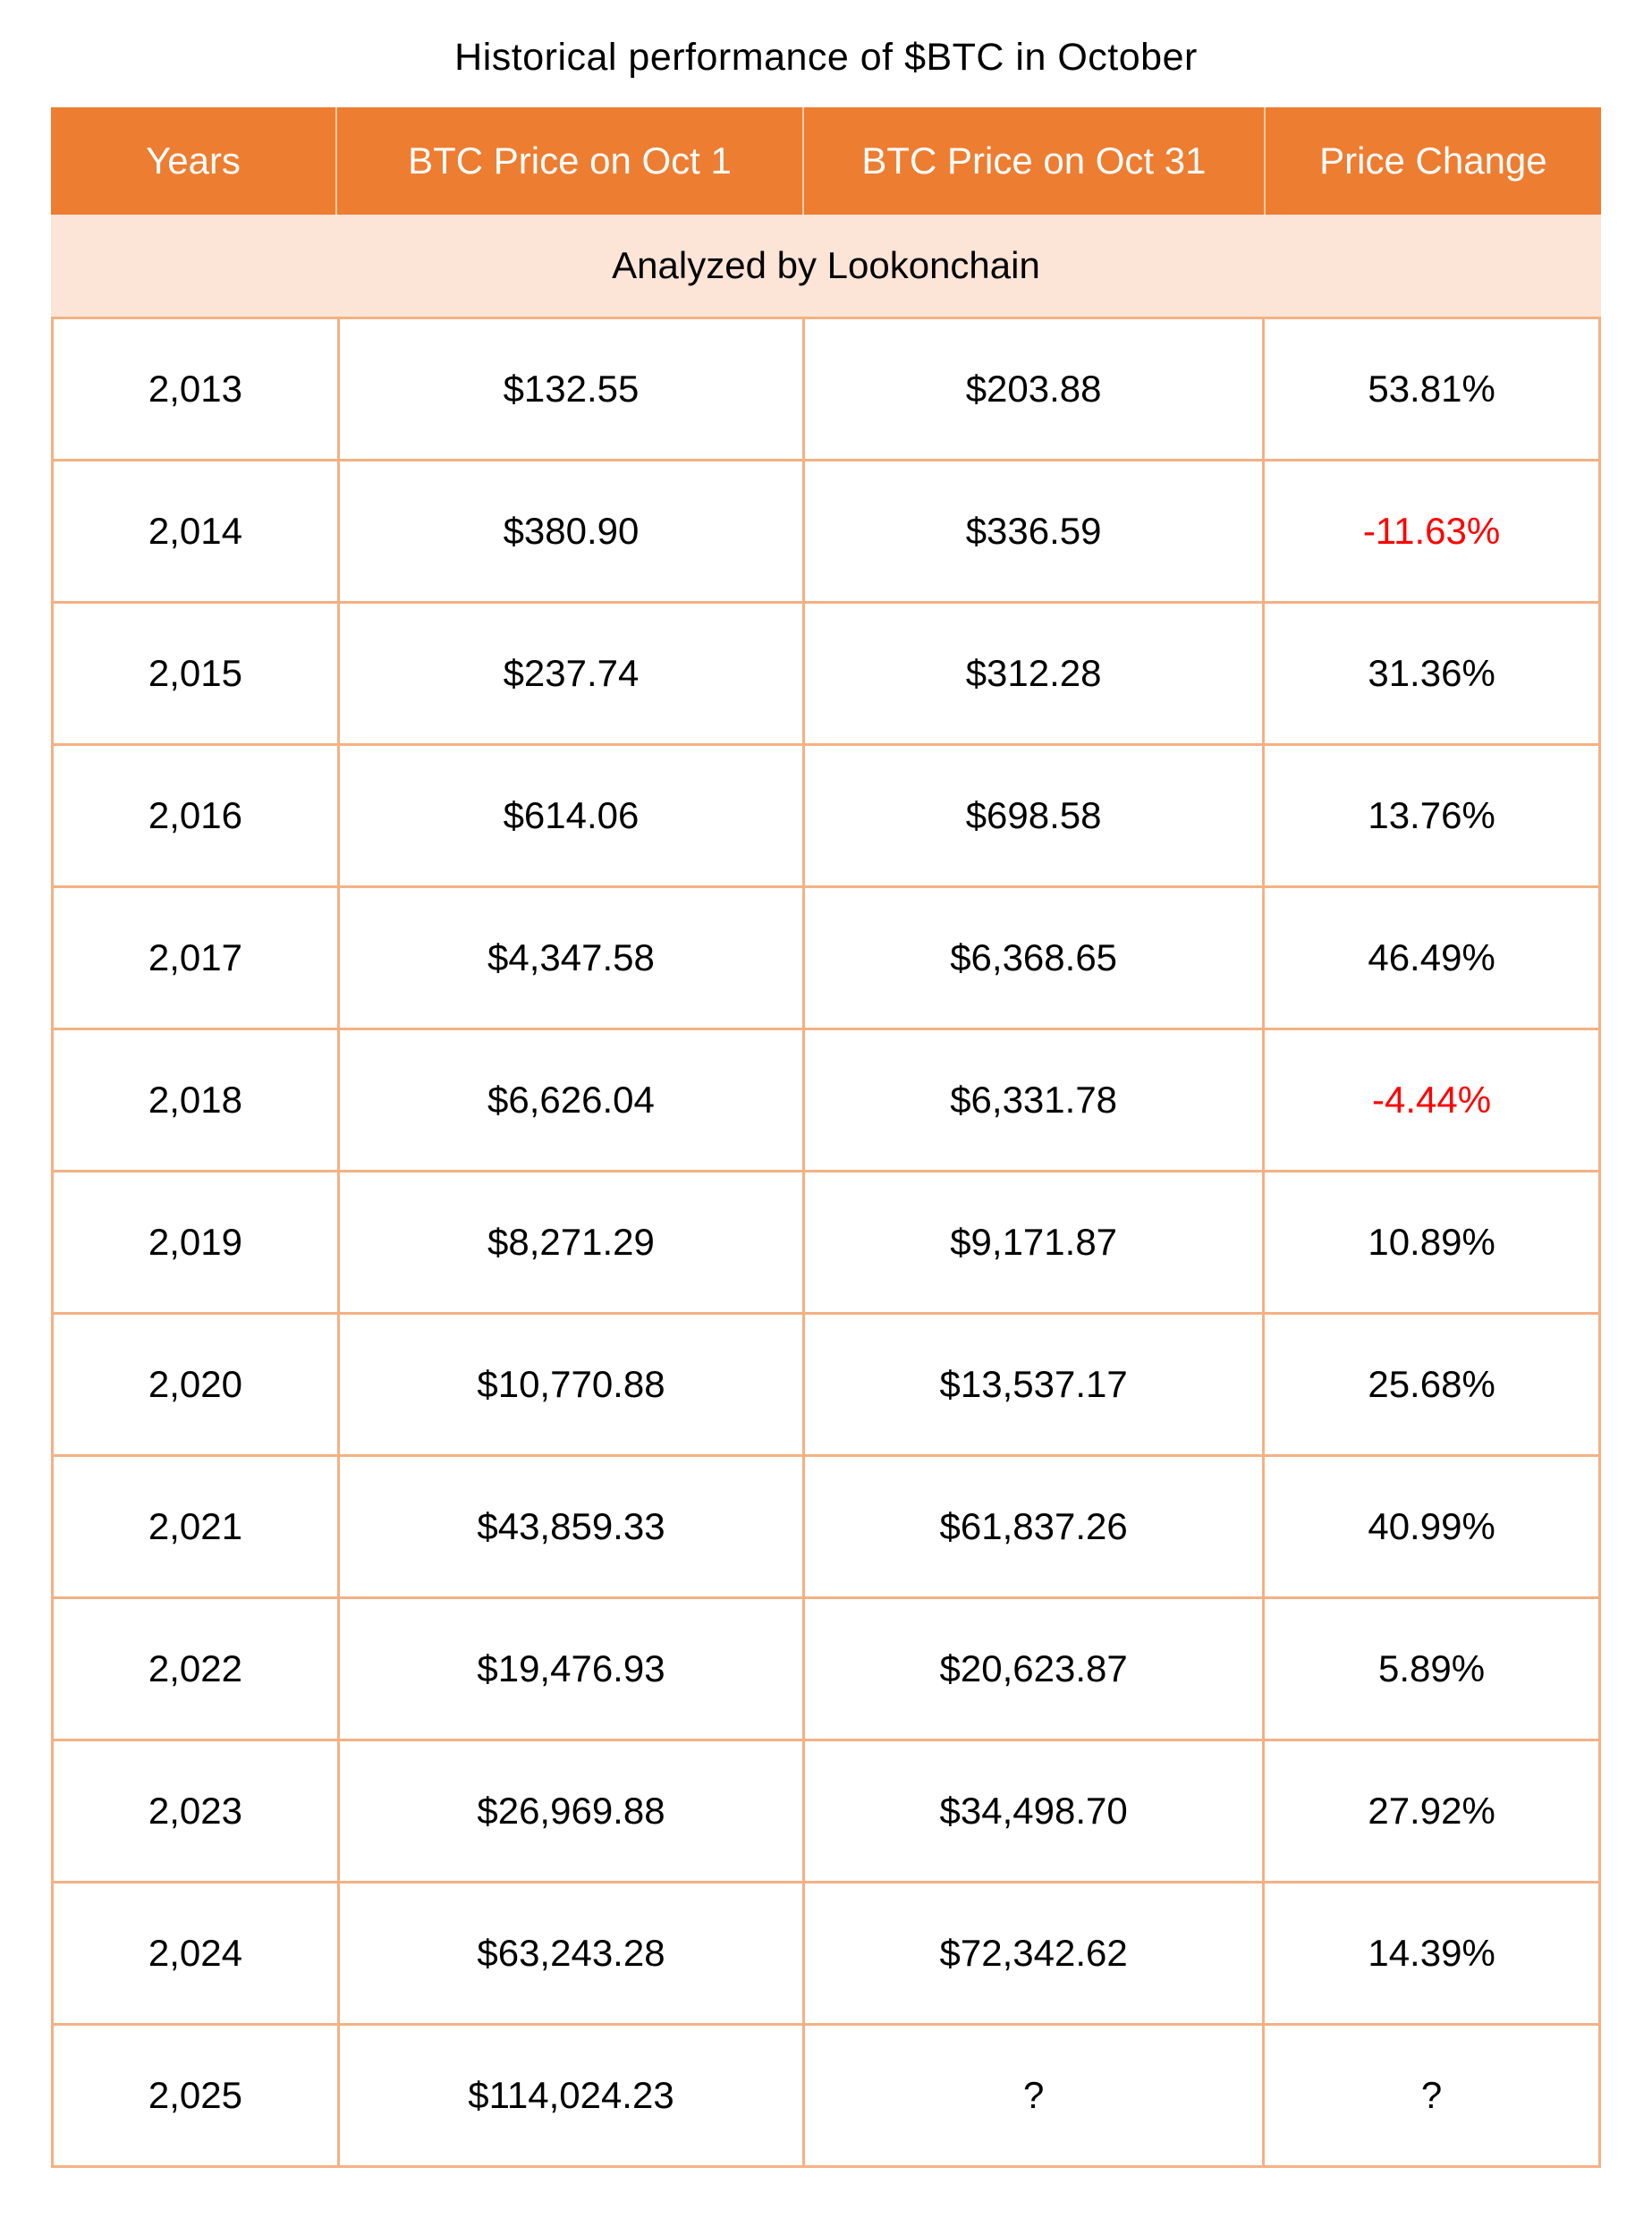  I want to click on year-cell: 2,018, so click(195, 1100).